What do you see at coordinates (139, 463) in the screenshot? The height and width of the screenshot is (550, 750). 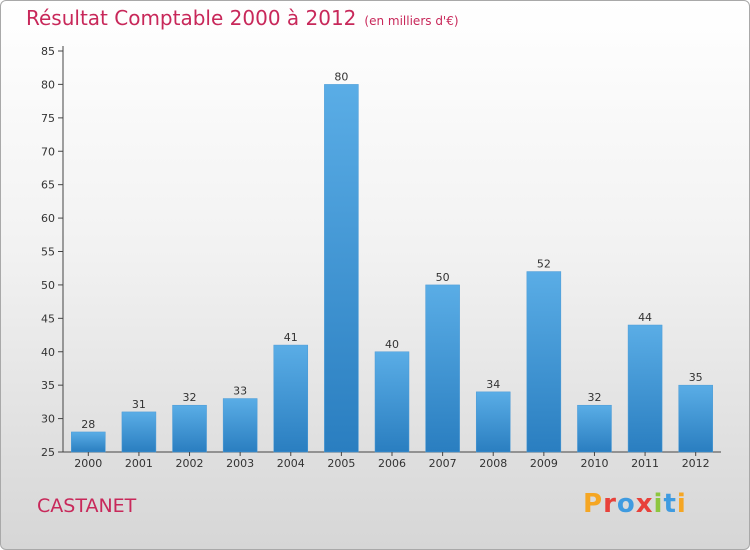 I see `x-tick-label: 2001` at bounding box center [139, 463].